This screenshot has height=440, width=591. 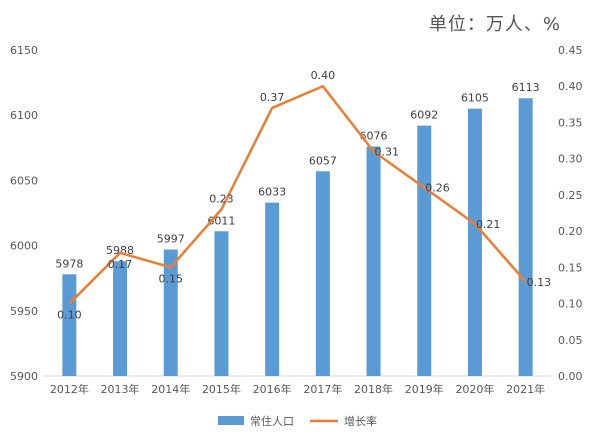 I want to click on x-axis-tick-label: 2015年, so click(x=221, y=389).